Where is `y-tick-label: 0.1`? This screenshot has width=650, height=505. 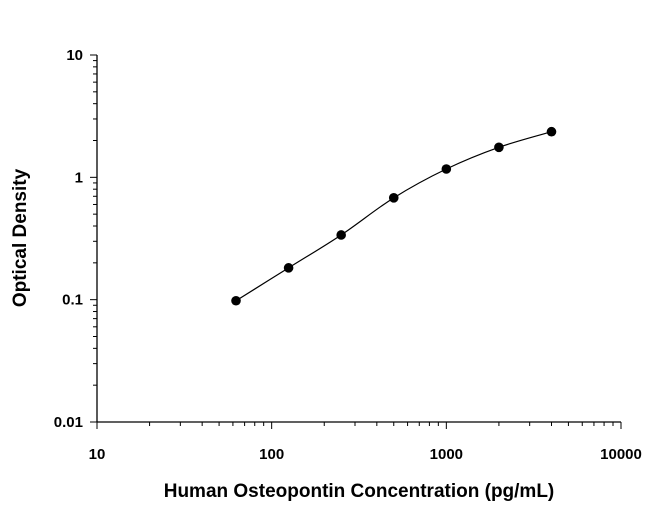
y-tick-label: 0.1 is located at coordinates (72, 300).